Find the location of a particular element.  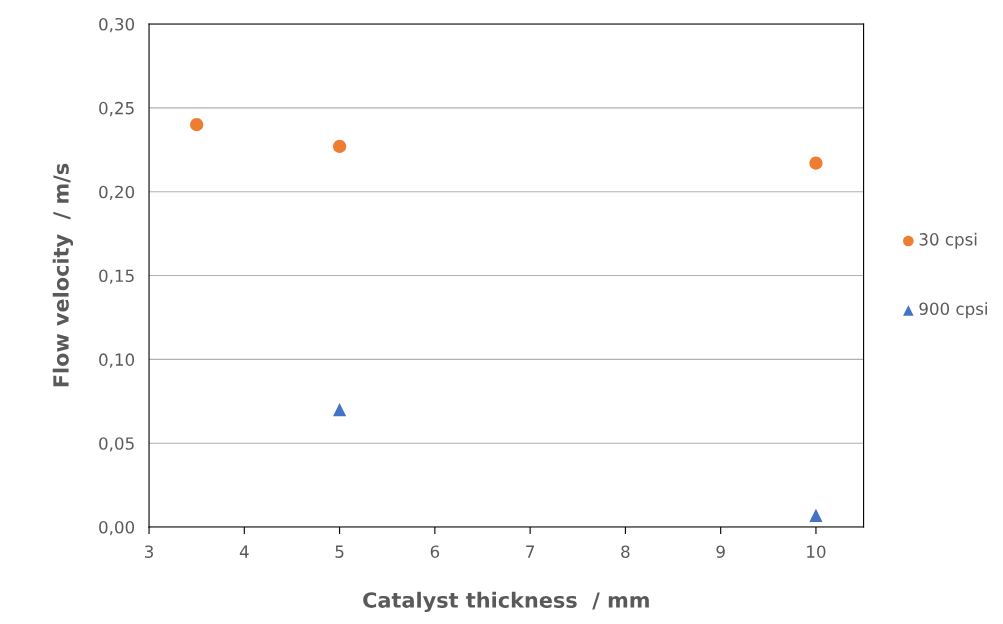

y-tick-label: 0,05 is located at coordinates (116, 444).